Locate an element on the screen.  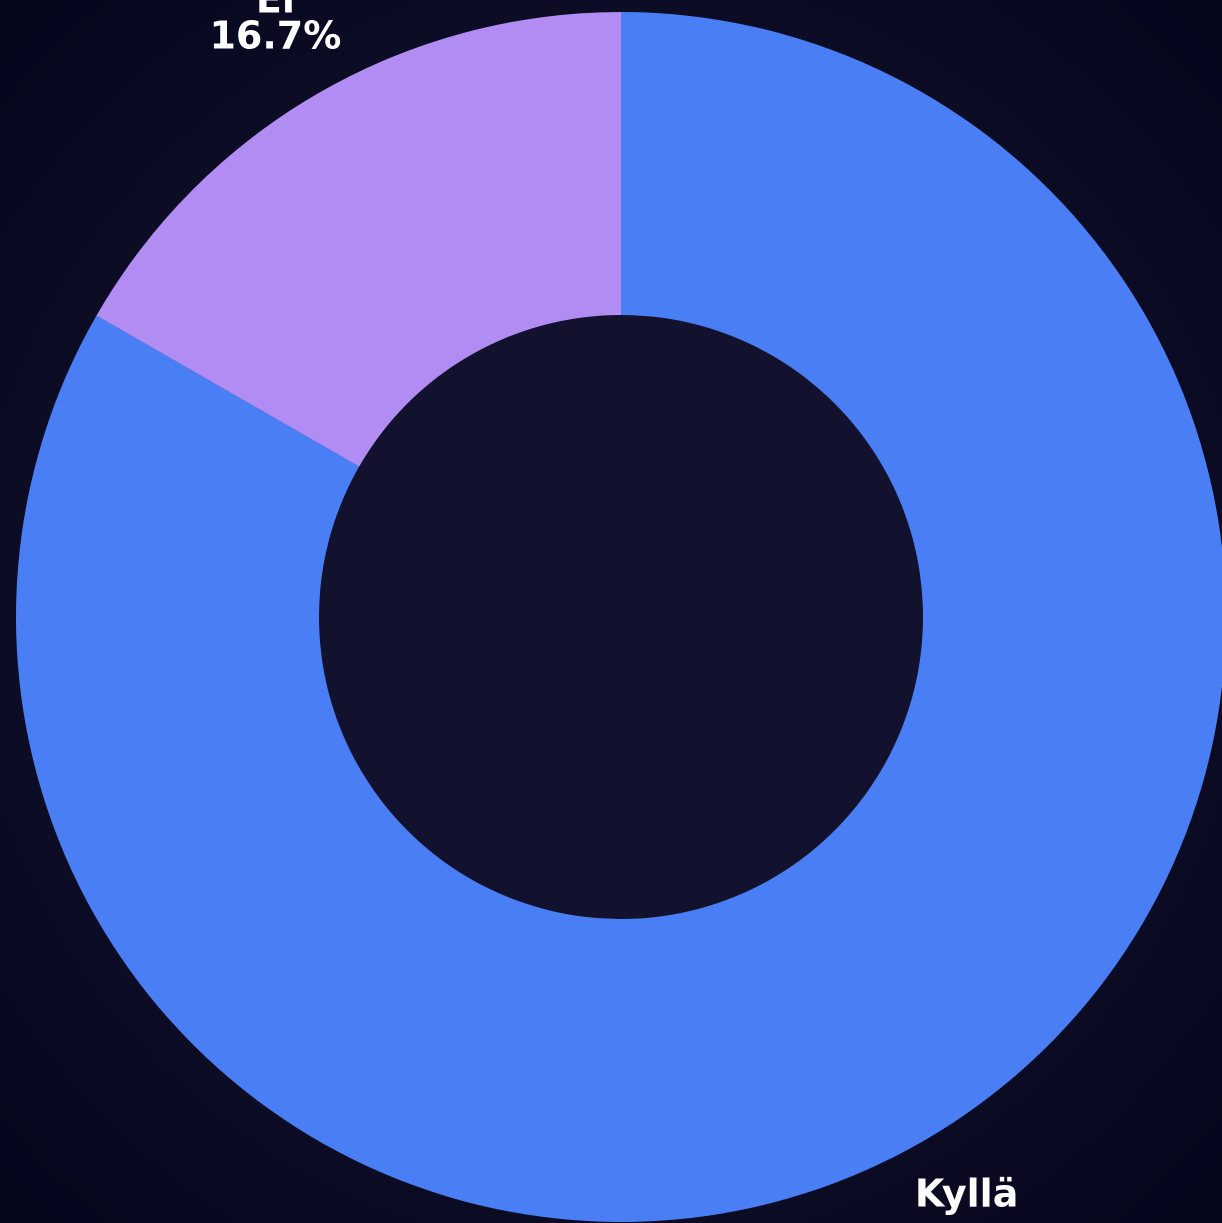
slice-label: Ei is located at coordinates (275, 10).